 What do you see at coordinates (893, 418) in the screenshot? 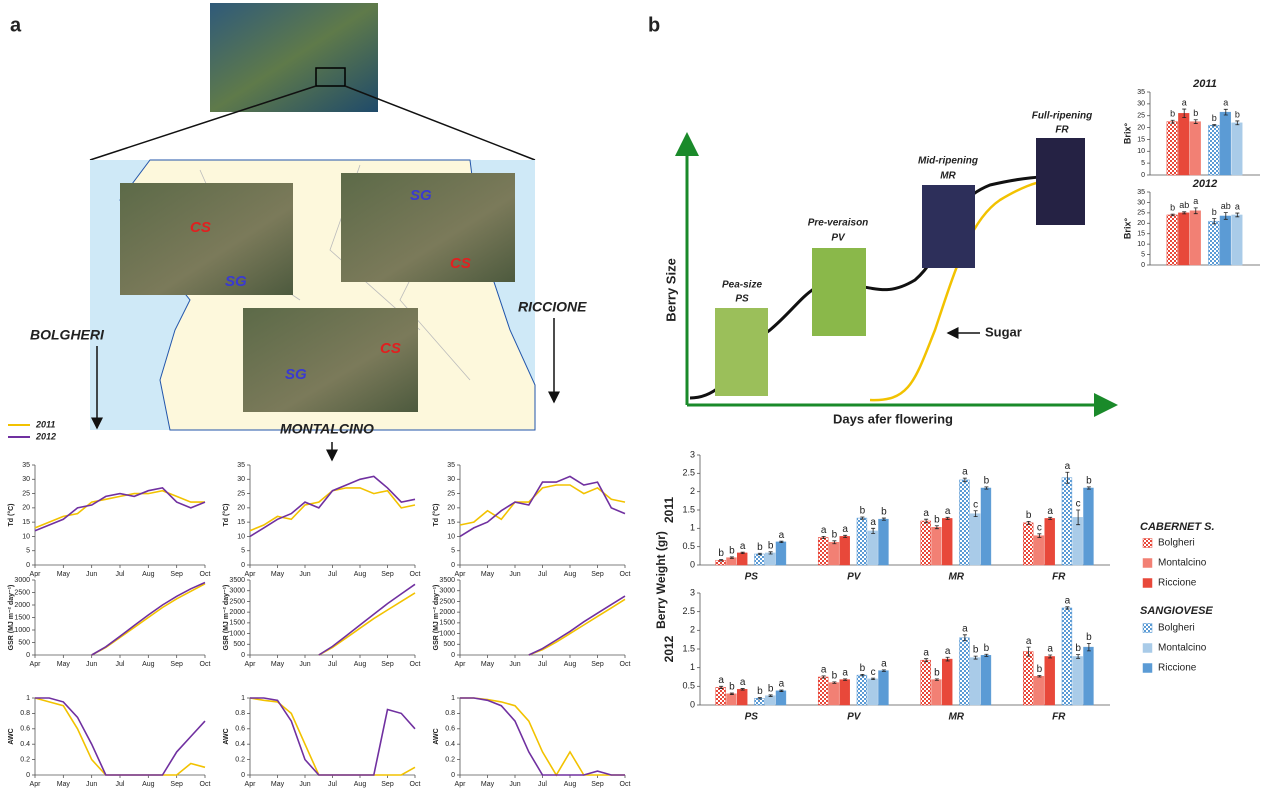
I see `x-axis-label: Days afer flowering` at bounding box center [893, 418].